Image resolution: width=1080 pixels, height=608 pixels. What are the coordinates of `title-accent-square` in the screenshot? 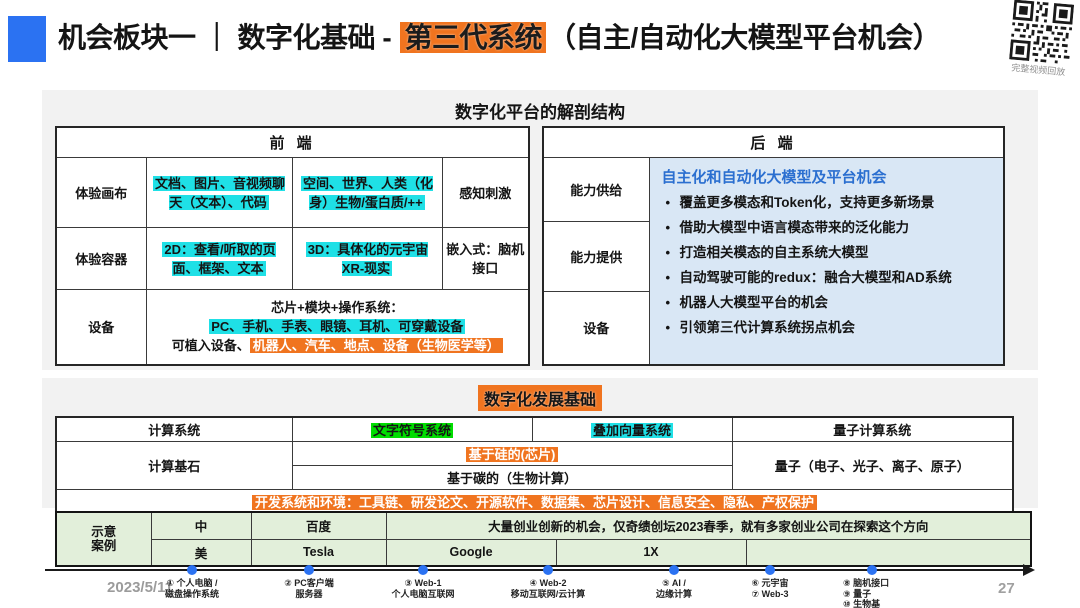 It's located at (27, 39).